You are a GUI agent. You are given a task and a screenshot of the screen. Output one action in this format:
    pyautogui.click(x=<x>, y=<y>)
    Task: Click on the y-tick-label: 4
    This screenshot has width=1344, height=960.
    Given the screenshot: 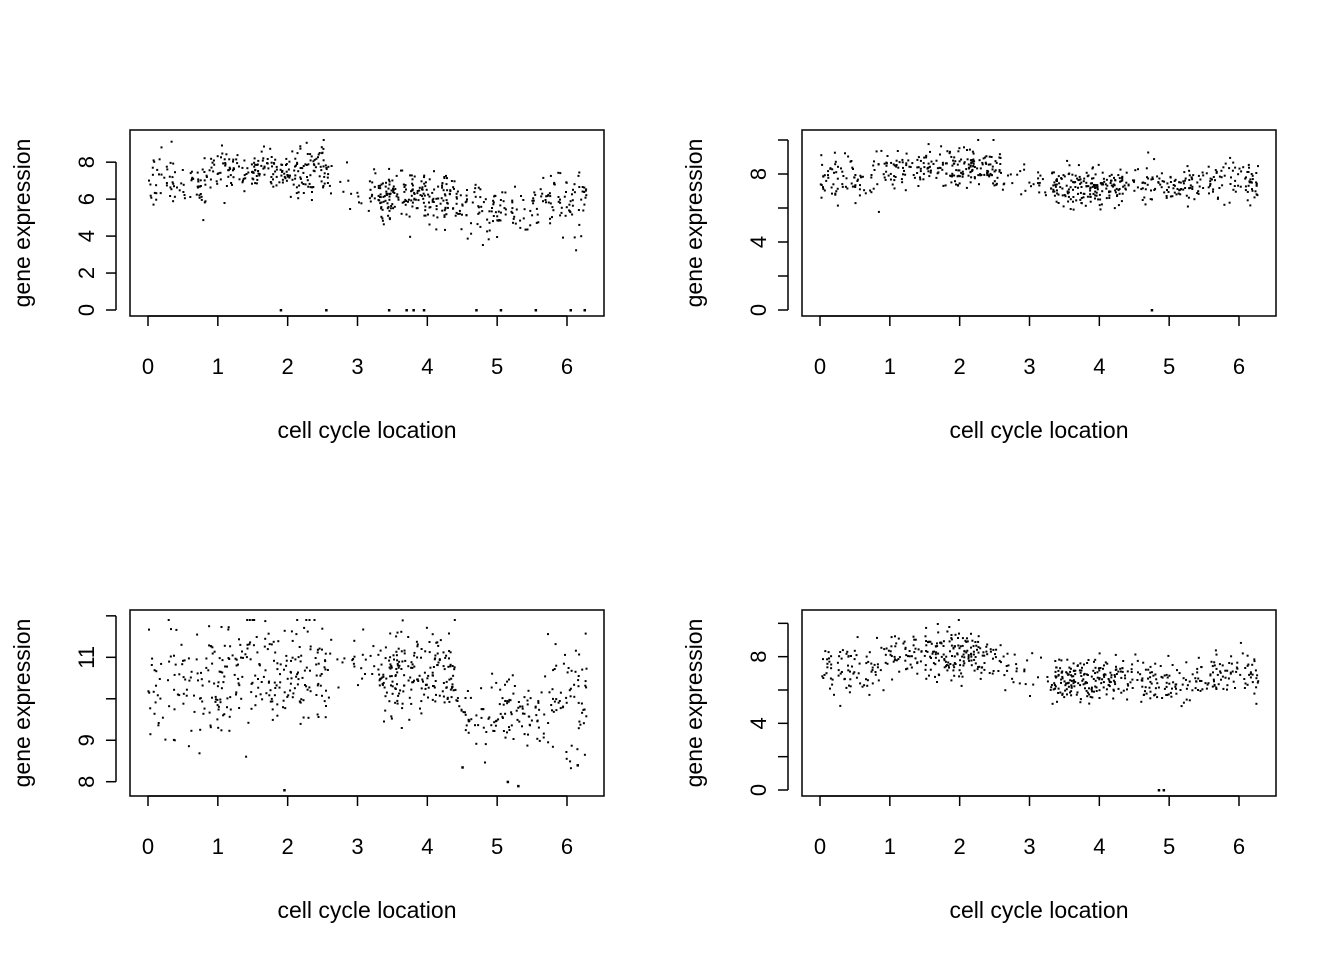 What is the action you would take?
    pyautogui.click(x=86, y=236)
    